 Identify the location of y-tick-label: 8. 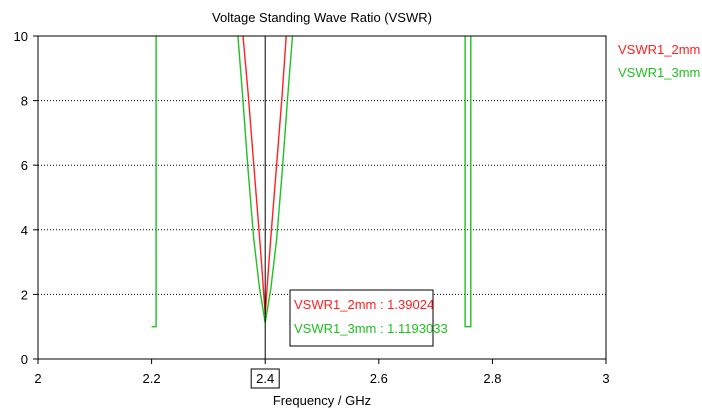
(24, 101).